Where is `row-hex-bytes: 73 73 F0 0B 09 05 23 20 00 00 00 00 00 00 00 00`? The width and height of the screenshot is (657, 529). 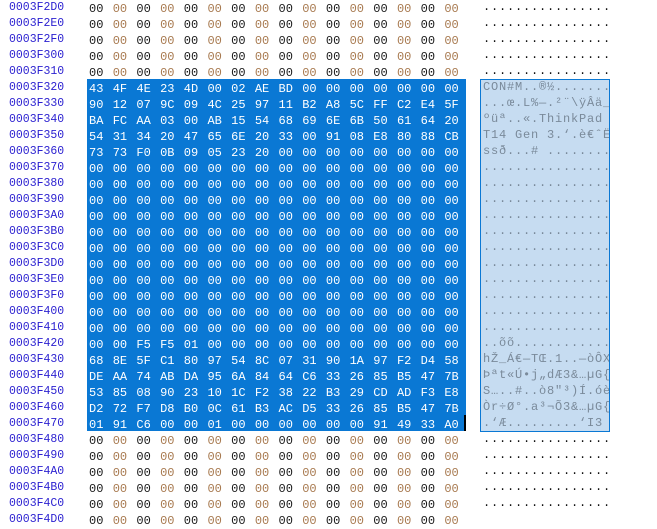 row-hex-bytes: 73 73 F0 0B 09 05 23 20 00 00 00 00 00 00 00 00 is located at coordinates (276, 151).